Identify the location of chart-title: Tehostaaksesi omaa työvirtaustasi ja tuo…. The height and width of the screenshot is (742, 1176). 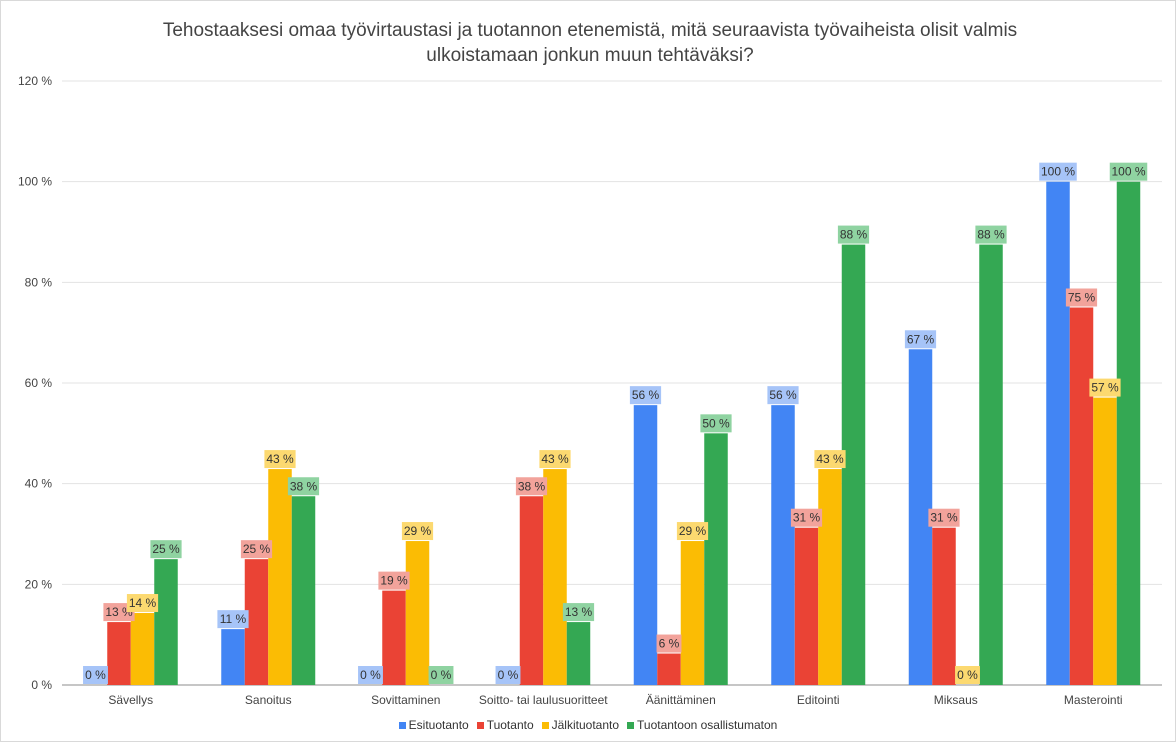
(590, 43).